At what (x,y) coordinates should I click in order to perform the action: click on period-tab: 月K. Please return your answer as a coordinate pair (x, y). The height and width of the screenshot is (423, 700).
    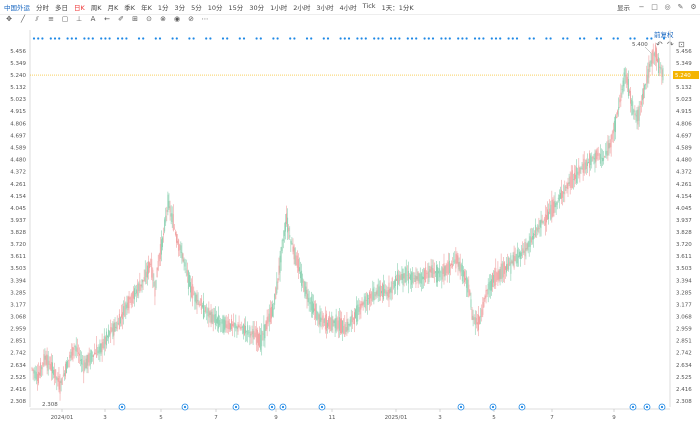
    Looking at the image, I should click on (113, 8).